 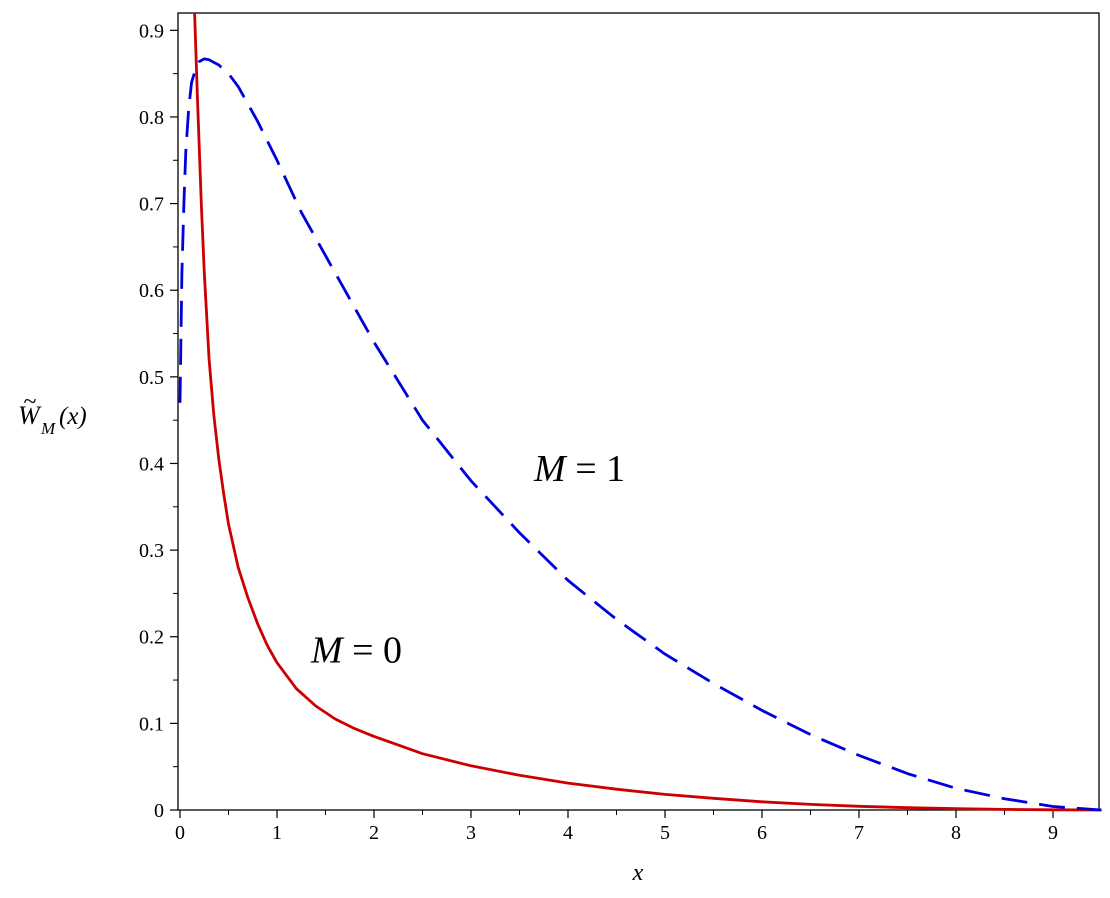 I want to click on y-tick-label: 0.5, so click(x=151, y=378).